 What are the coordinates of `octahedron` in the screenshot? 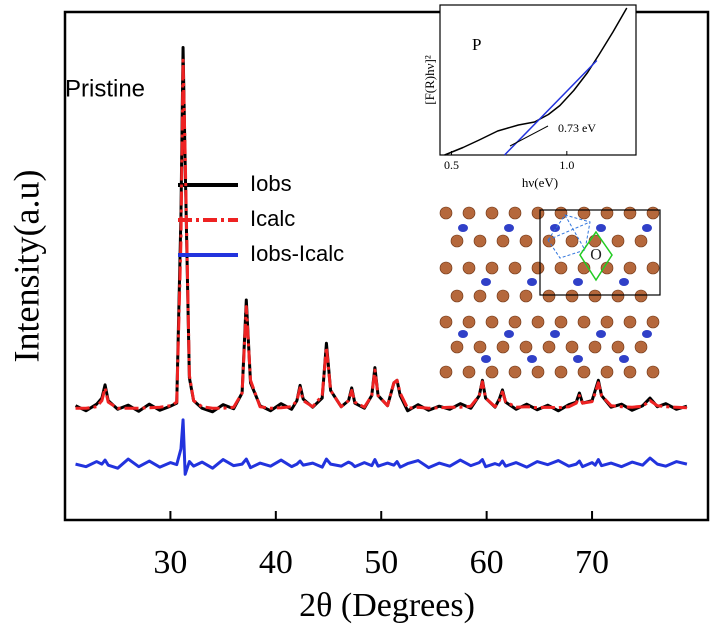 It's located at (596, 256).